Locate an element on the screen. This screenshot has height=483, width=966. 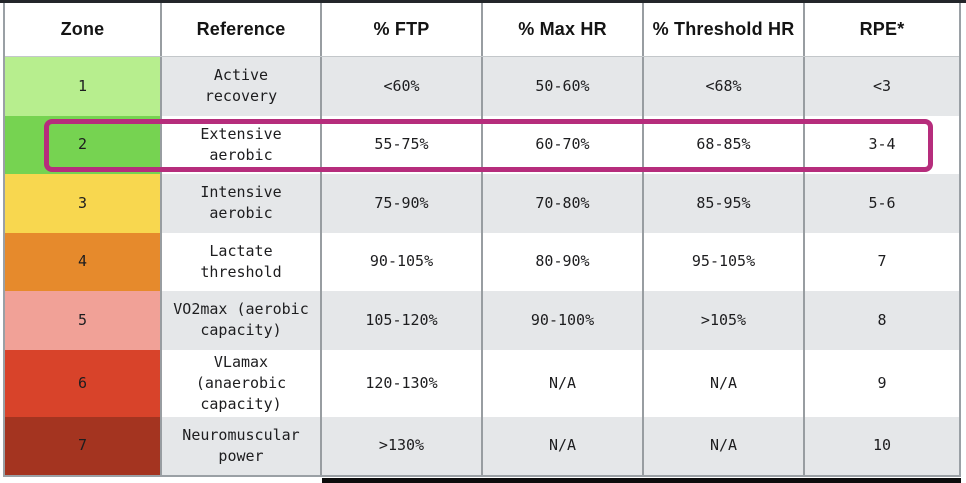
table-row-zone-3: 3 Intensive aerobic 75-90% 70-80% 85-95% 5-6 is located at coordinates (482, 203).